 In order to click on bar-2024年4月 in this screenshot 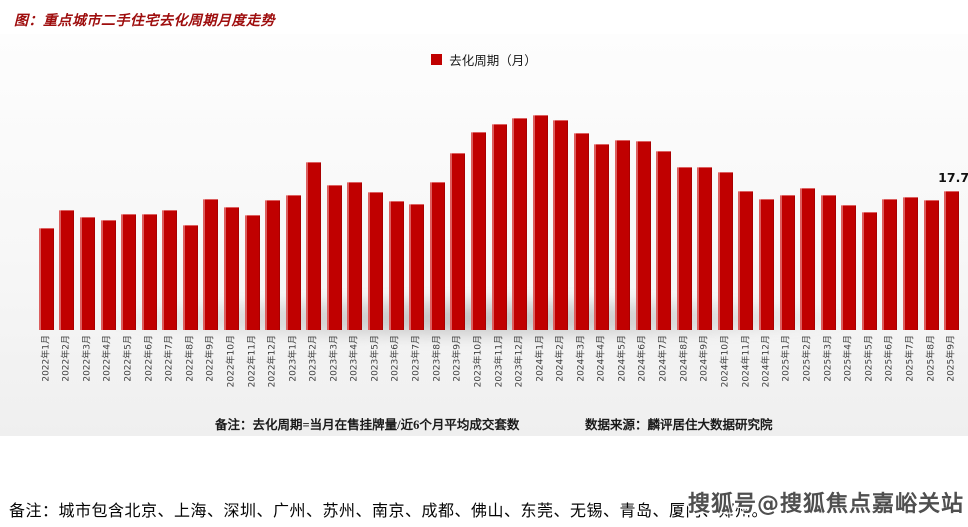, I will do `click(602, 237)`.